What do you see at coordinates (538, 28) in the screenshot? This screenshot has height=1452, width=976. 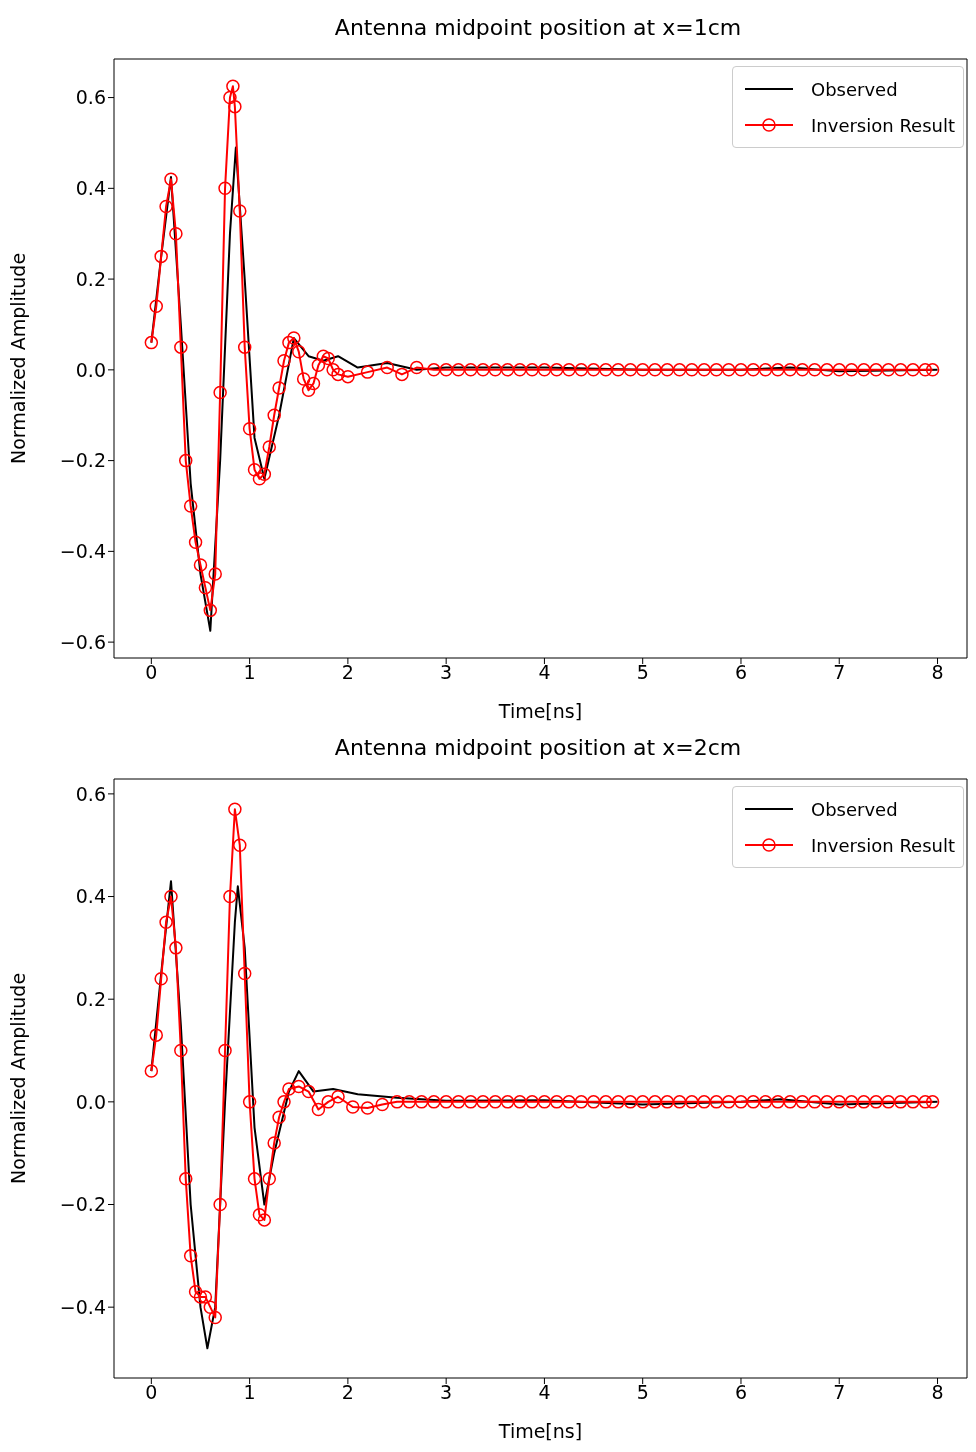 I see `chart-title: Antenna midpoint position at x=1cm` at bounding box center [538, 28].